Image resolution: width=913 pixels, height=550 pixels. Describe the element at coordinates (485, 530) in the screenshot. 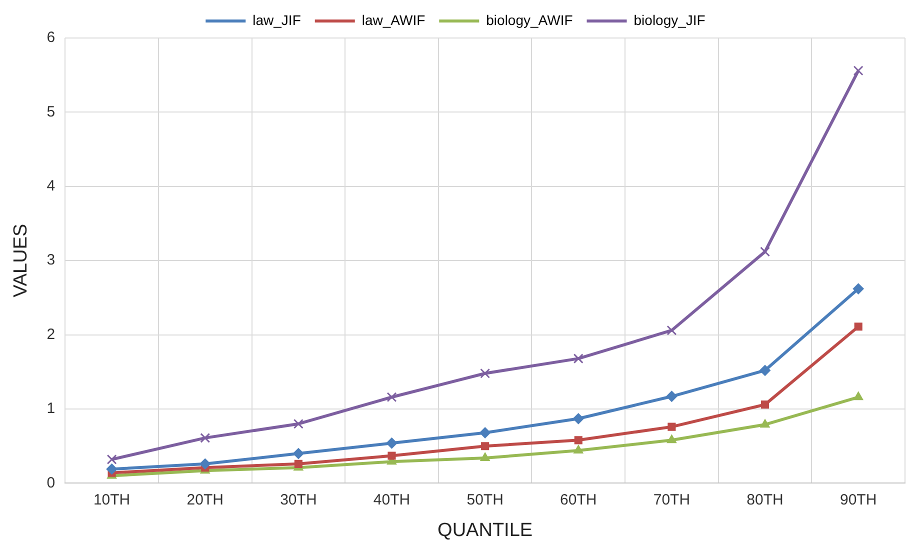

I see `x-axis-title: QUANTILE` at that location.